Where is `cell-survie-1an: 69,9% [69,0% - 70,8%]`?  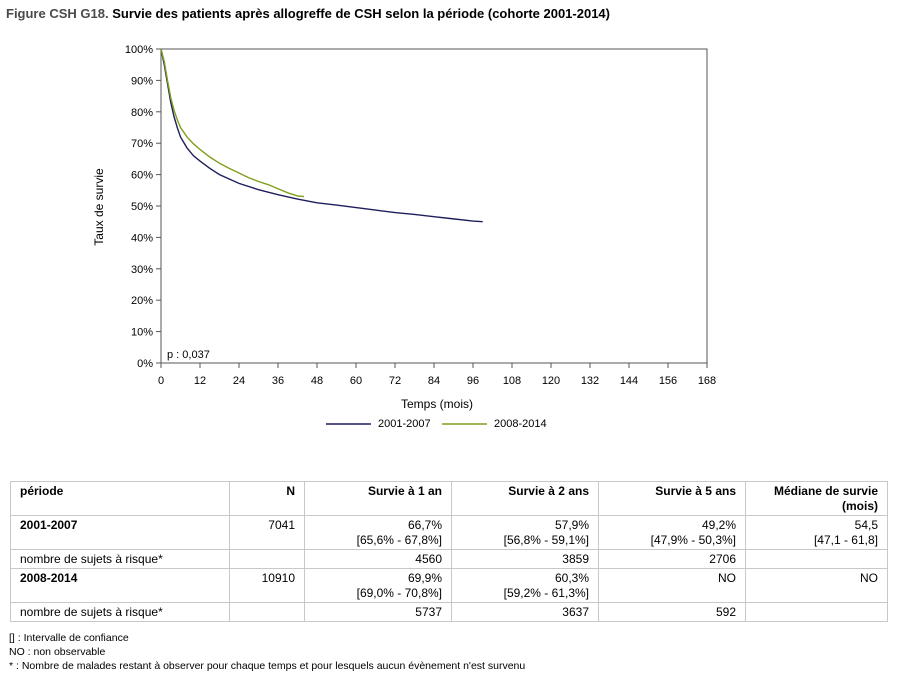 cell-survie-1an: 69,9% [69,0% - 70,8%] is located at coordinates (378, 585).